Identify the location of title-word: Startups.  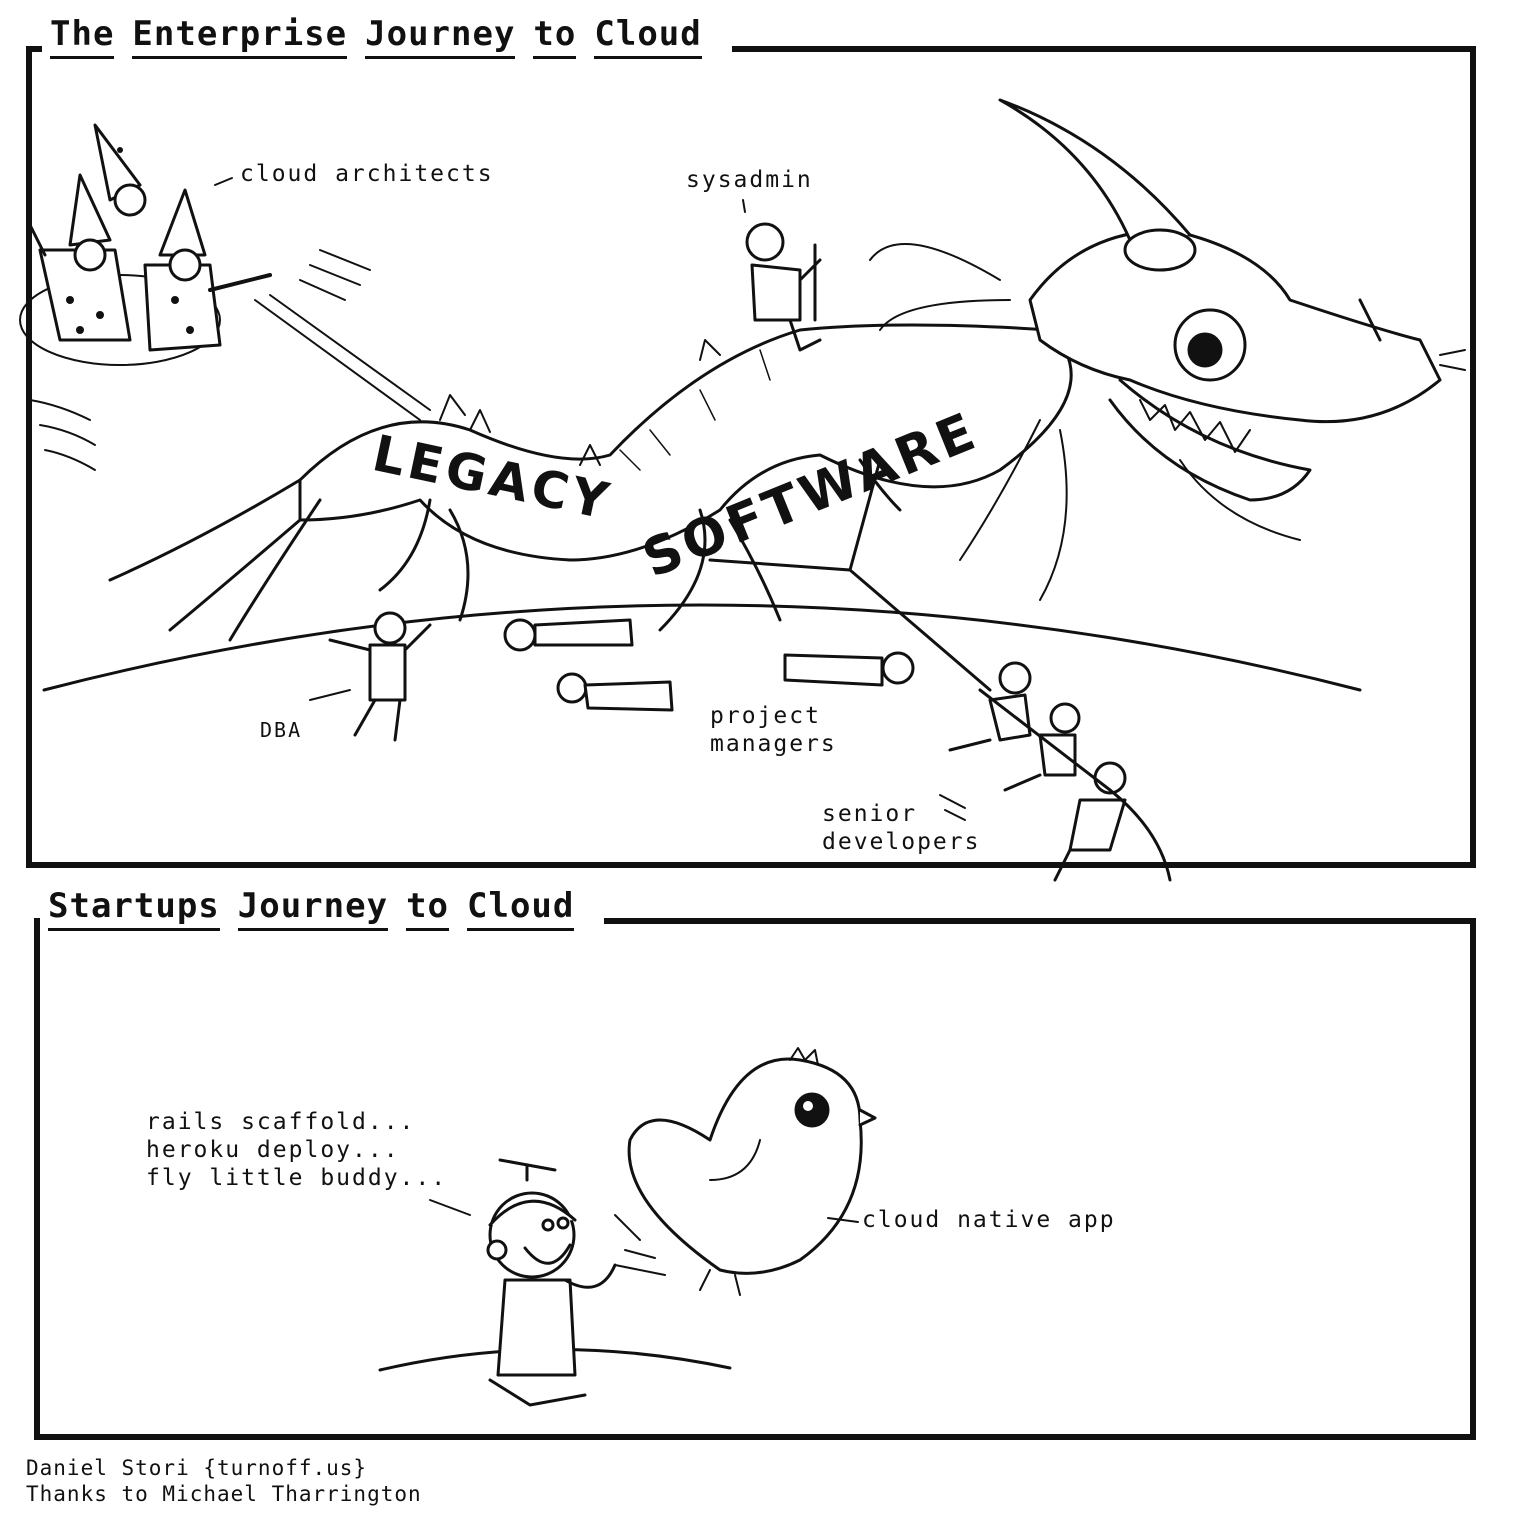
(134, 908).